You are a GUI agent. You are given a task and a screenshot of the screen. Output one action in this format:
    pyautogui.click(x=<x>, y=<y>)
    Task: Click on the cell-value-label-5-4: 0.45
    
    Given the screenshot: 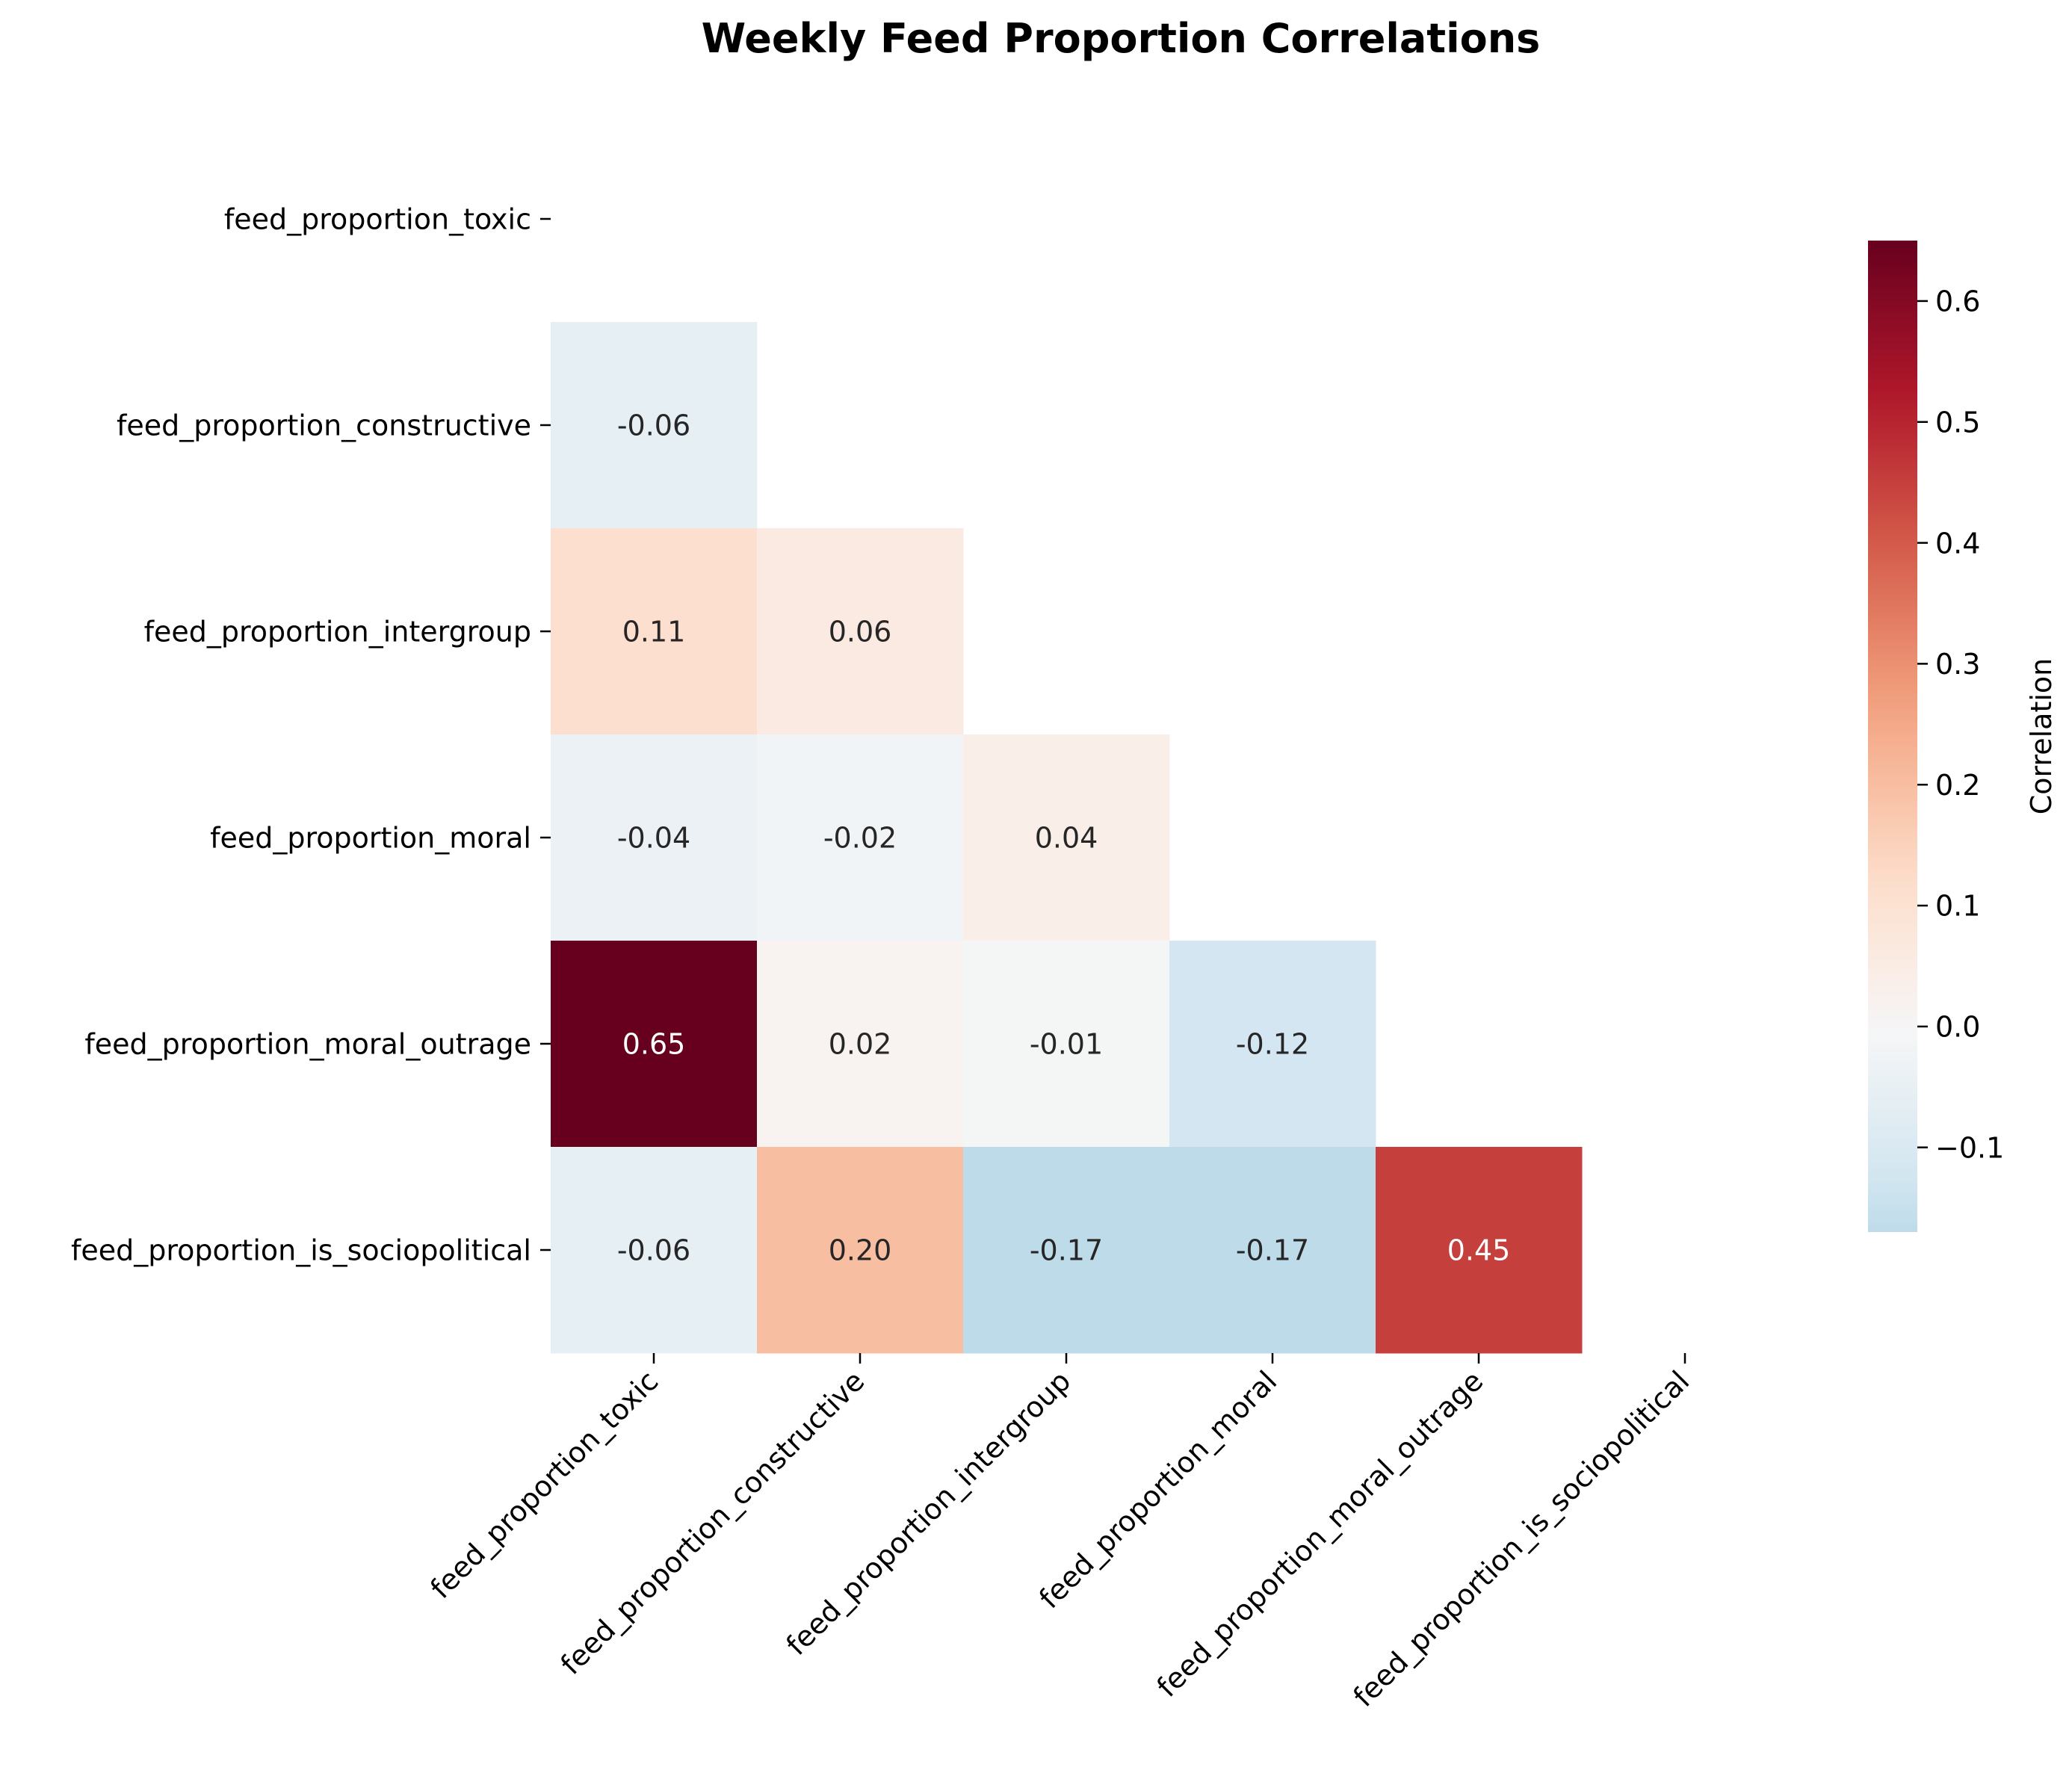 What is the action you would take?
    pyautogui.click(x=1479, y=1250)
    